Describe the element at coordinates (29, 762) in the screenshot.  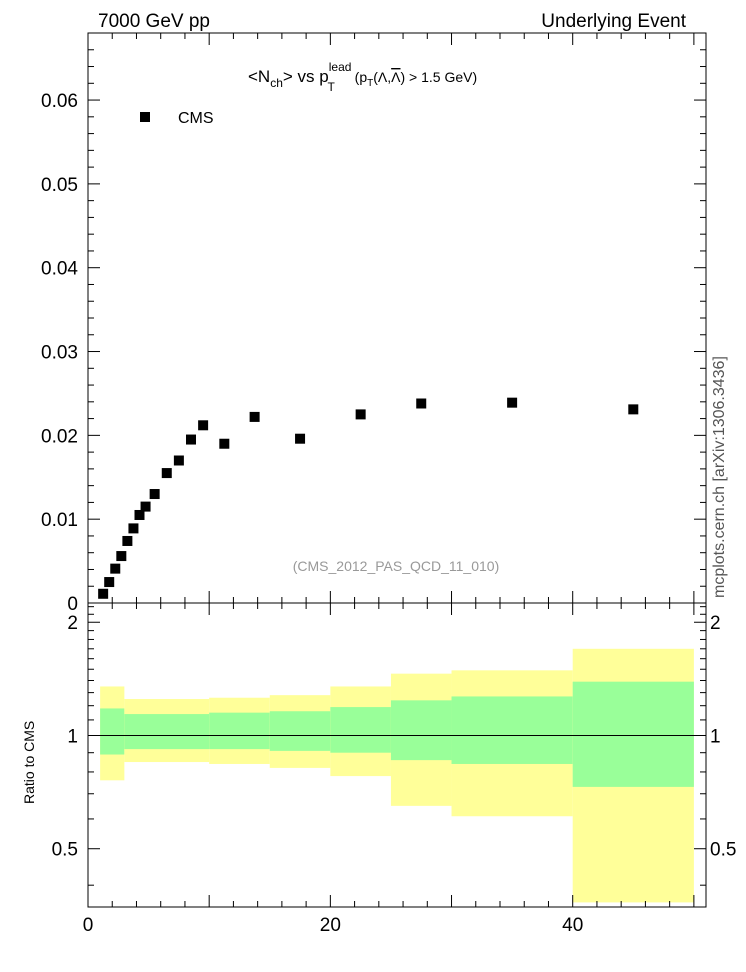
I see `ratio-ylabel: Ratio to CMS` at that location.